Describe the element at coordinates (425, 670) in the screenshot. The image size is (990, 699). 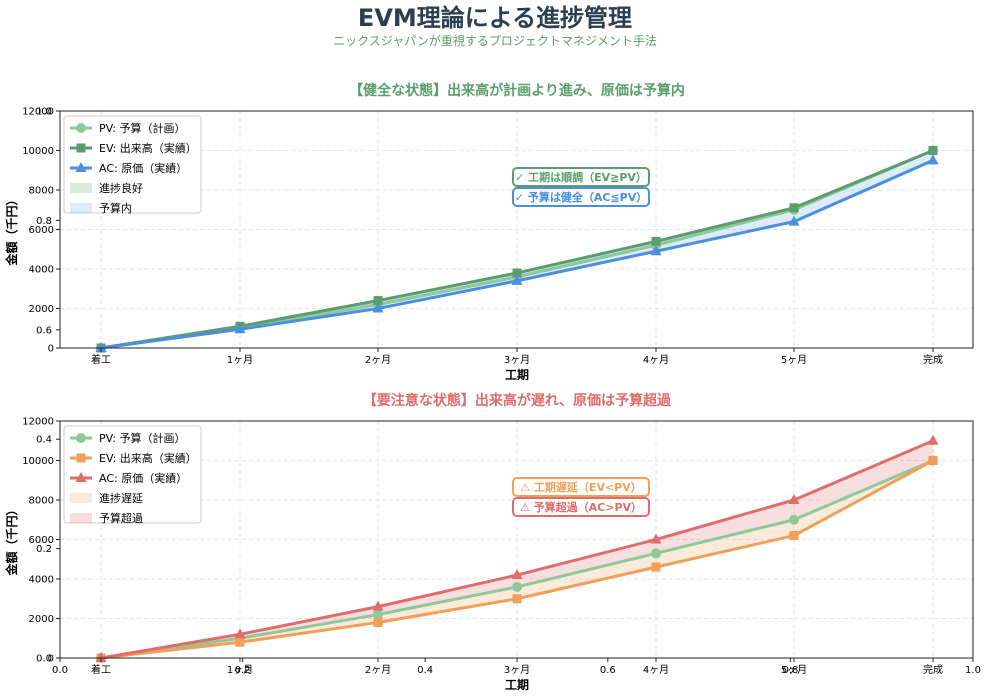
I see `overlay-x-tick-label: 0.4` at that location.